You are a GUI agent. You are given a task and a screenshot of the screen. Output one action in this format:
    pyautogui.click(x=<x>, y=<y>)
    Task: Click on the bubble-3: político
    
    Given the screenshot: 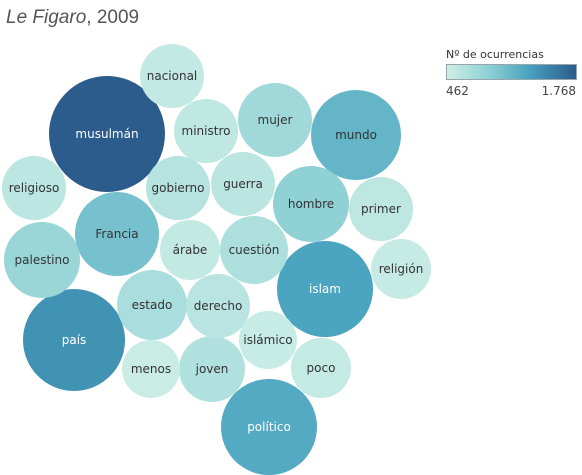 What is the action you would take?
    pyautogui.click(x=269, y=427)
    